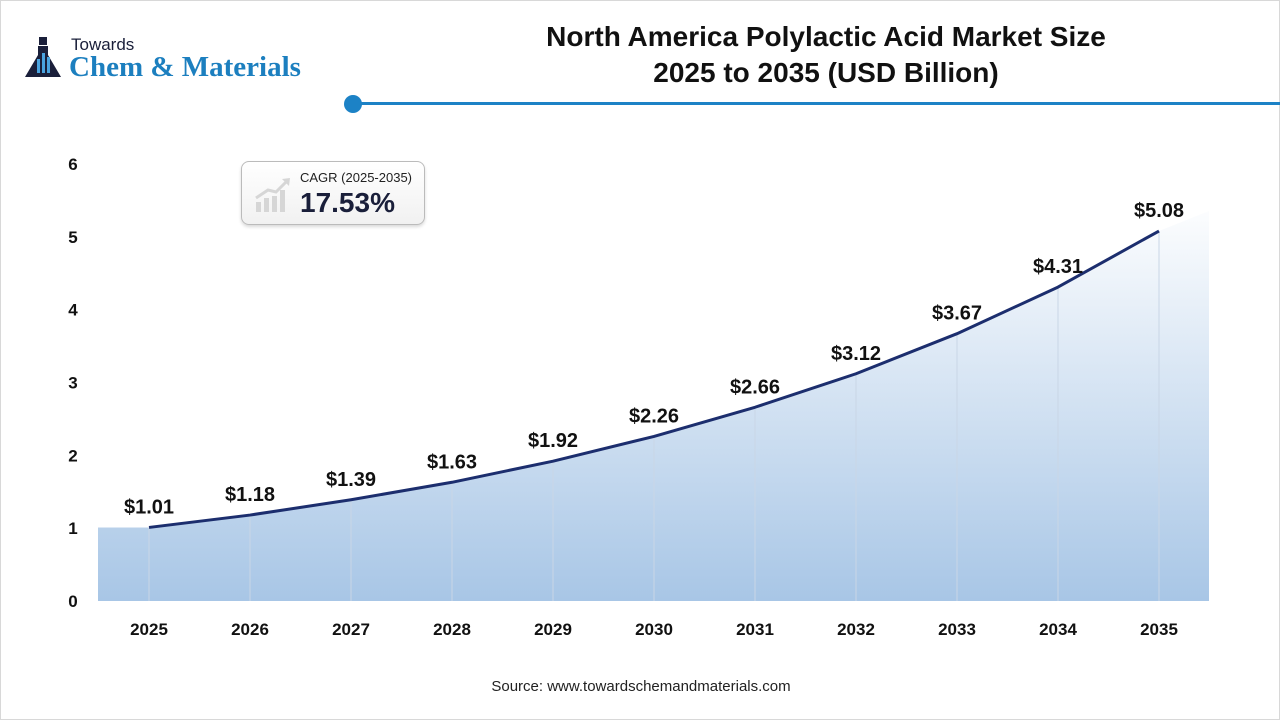 This screenshot has height=721, width=1280. Describe the element at coordinates (72, 455) in the screenshot. I see `y-tick-label: 2` at that location.